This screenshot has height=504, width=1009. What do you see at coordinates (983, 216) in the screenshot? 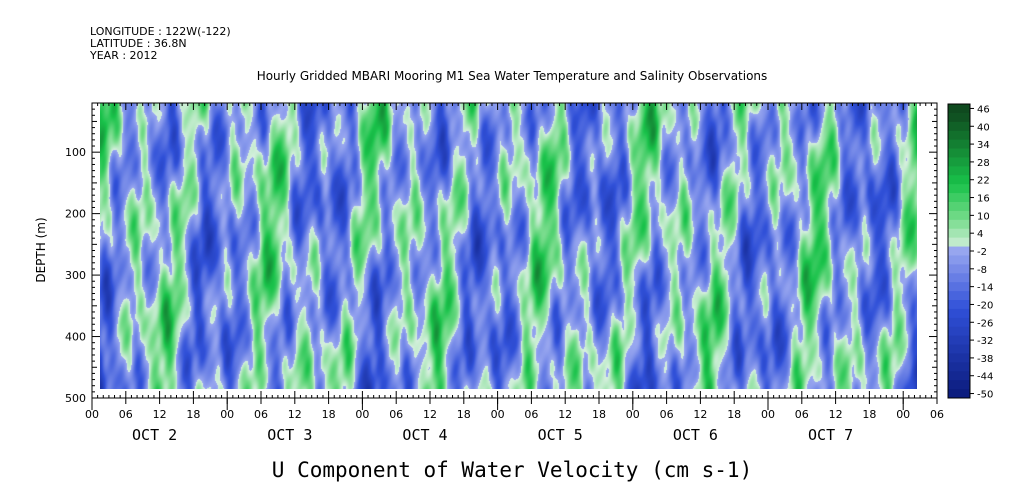
I see `colorbar-label: 10` at bounding box center [983, 216].